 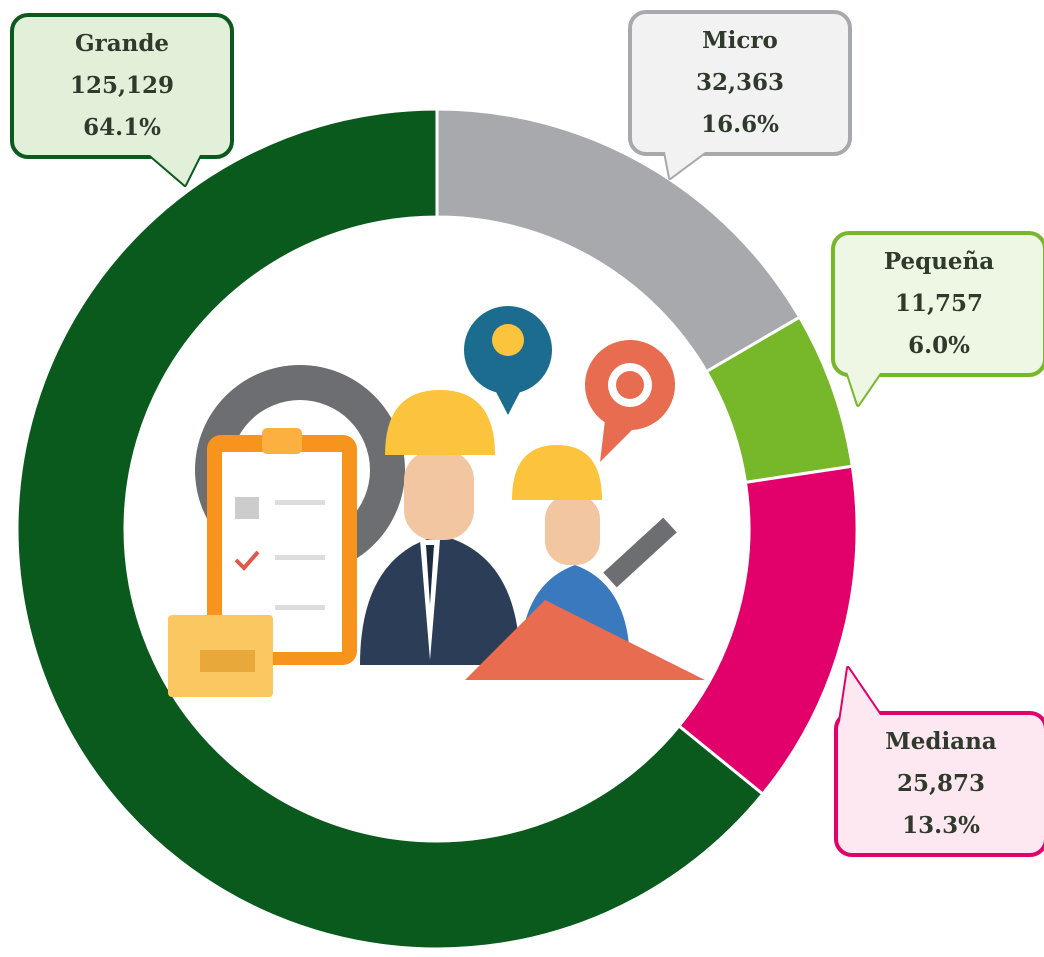 What do you see at coordinates (122, 127) in the screenshot?
I see `percentage-label: 64.1%` at bounding box center [122, 127].